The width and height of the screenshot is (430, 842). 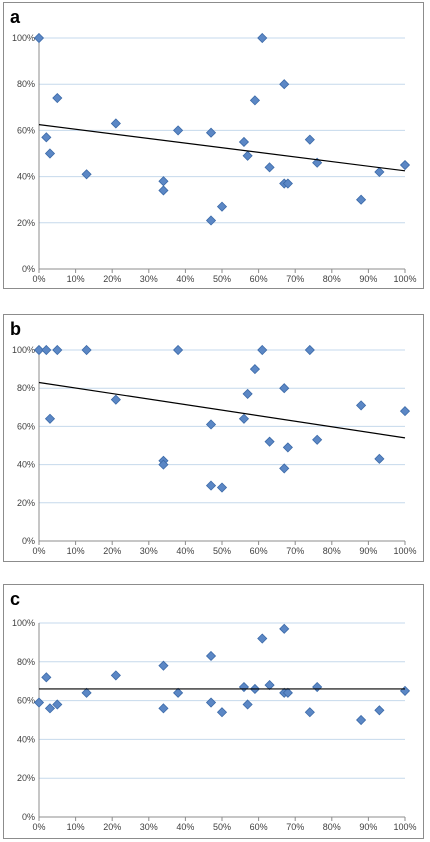 I want to click on x-tick-label: 70%, so click(x=295, y=551).